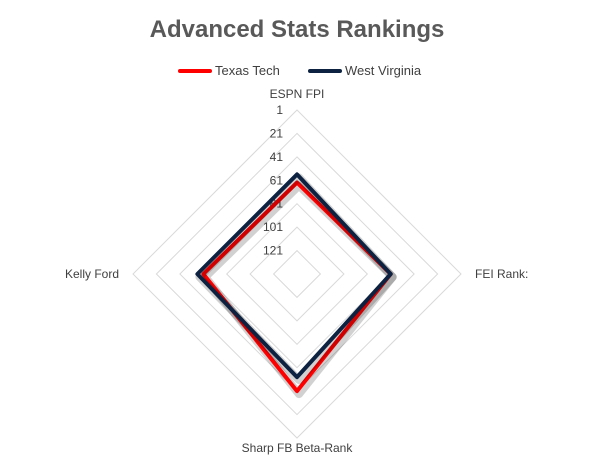 The height and width of the screenshot is (457, 595). What do you see at coordinates (277, 157) in the screenshot?
I see `tick-label: 41` at bounding box center [277, 157].